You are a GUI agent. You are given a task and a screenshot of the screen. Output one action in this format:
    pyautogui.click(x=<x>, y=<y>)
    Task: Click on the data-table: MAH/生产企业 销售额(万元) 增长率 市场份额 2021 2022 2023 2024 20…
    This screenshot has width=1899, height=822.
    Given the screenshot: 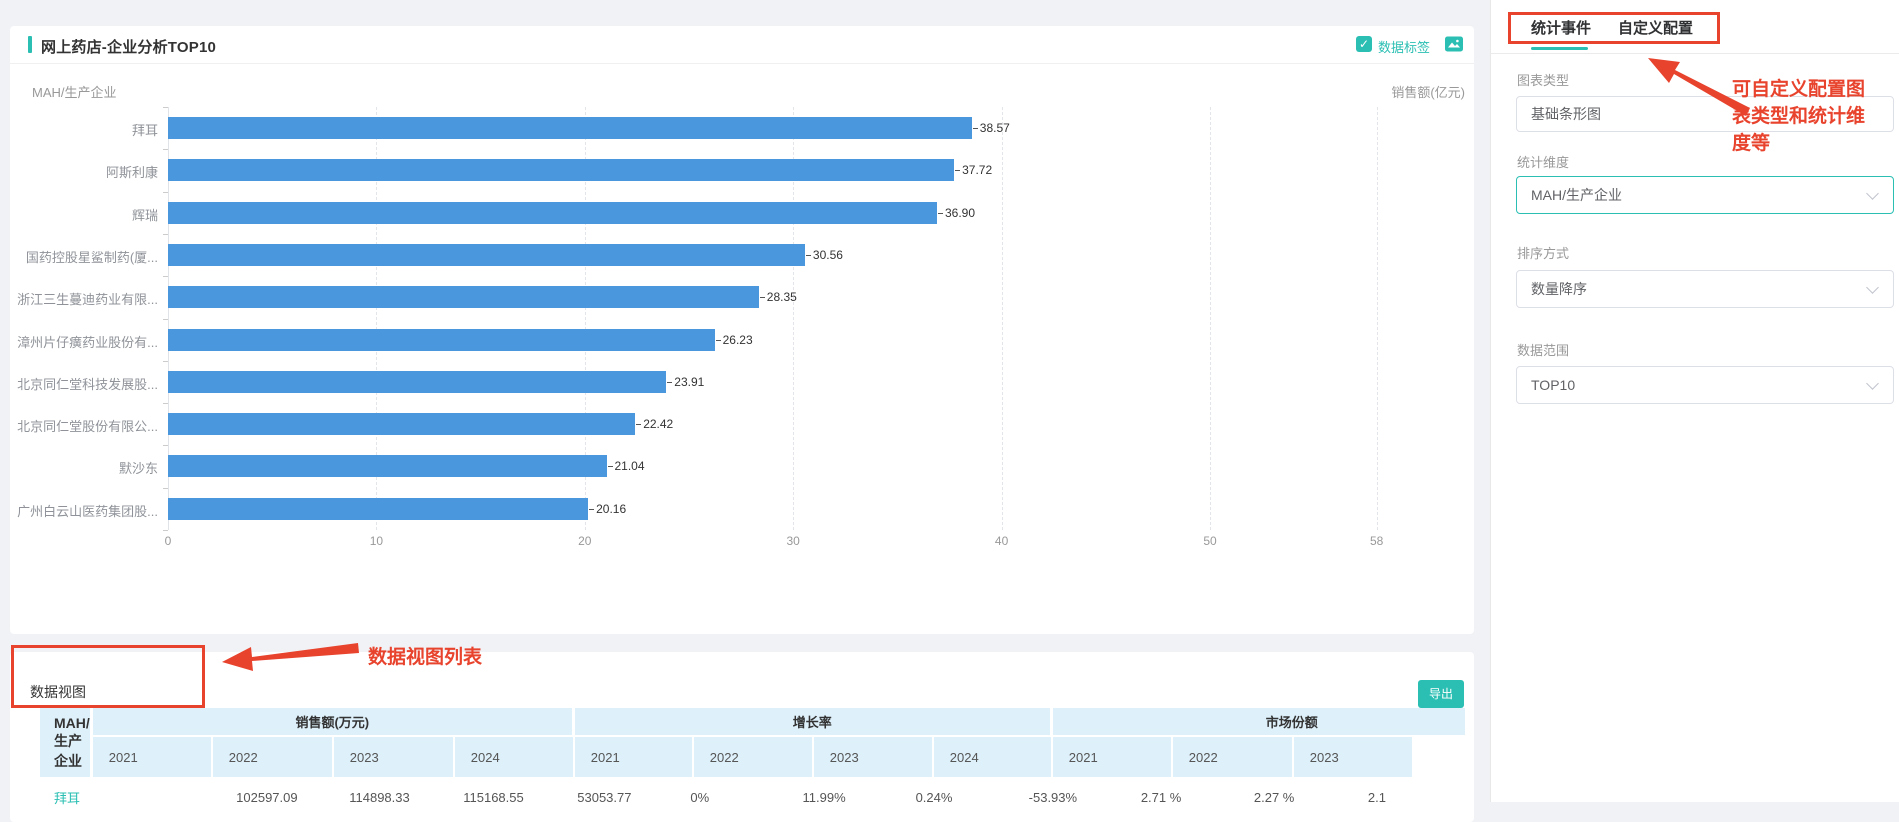 What is the action you would take?
    pyautogui.click(x=752, y=765)
    